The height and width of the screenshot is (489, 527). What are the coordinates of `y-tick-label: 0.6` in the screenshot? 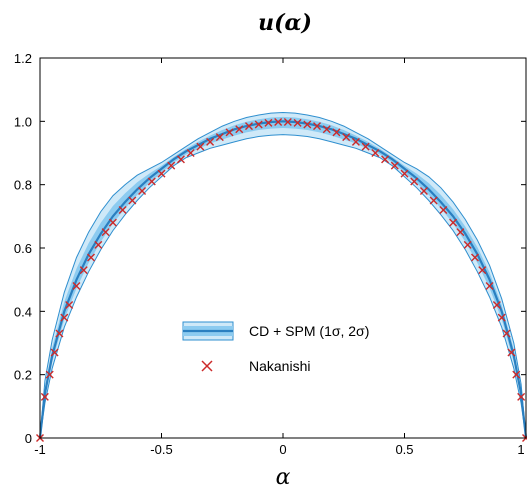 It's located at (23, 248).